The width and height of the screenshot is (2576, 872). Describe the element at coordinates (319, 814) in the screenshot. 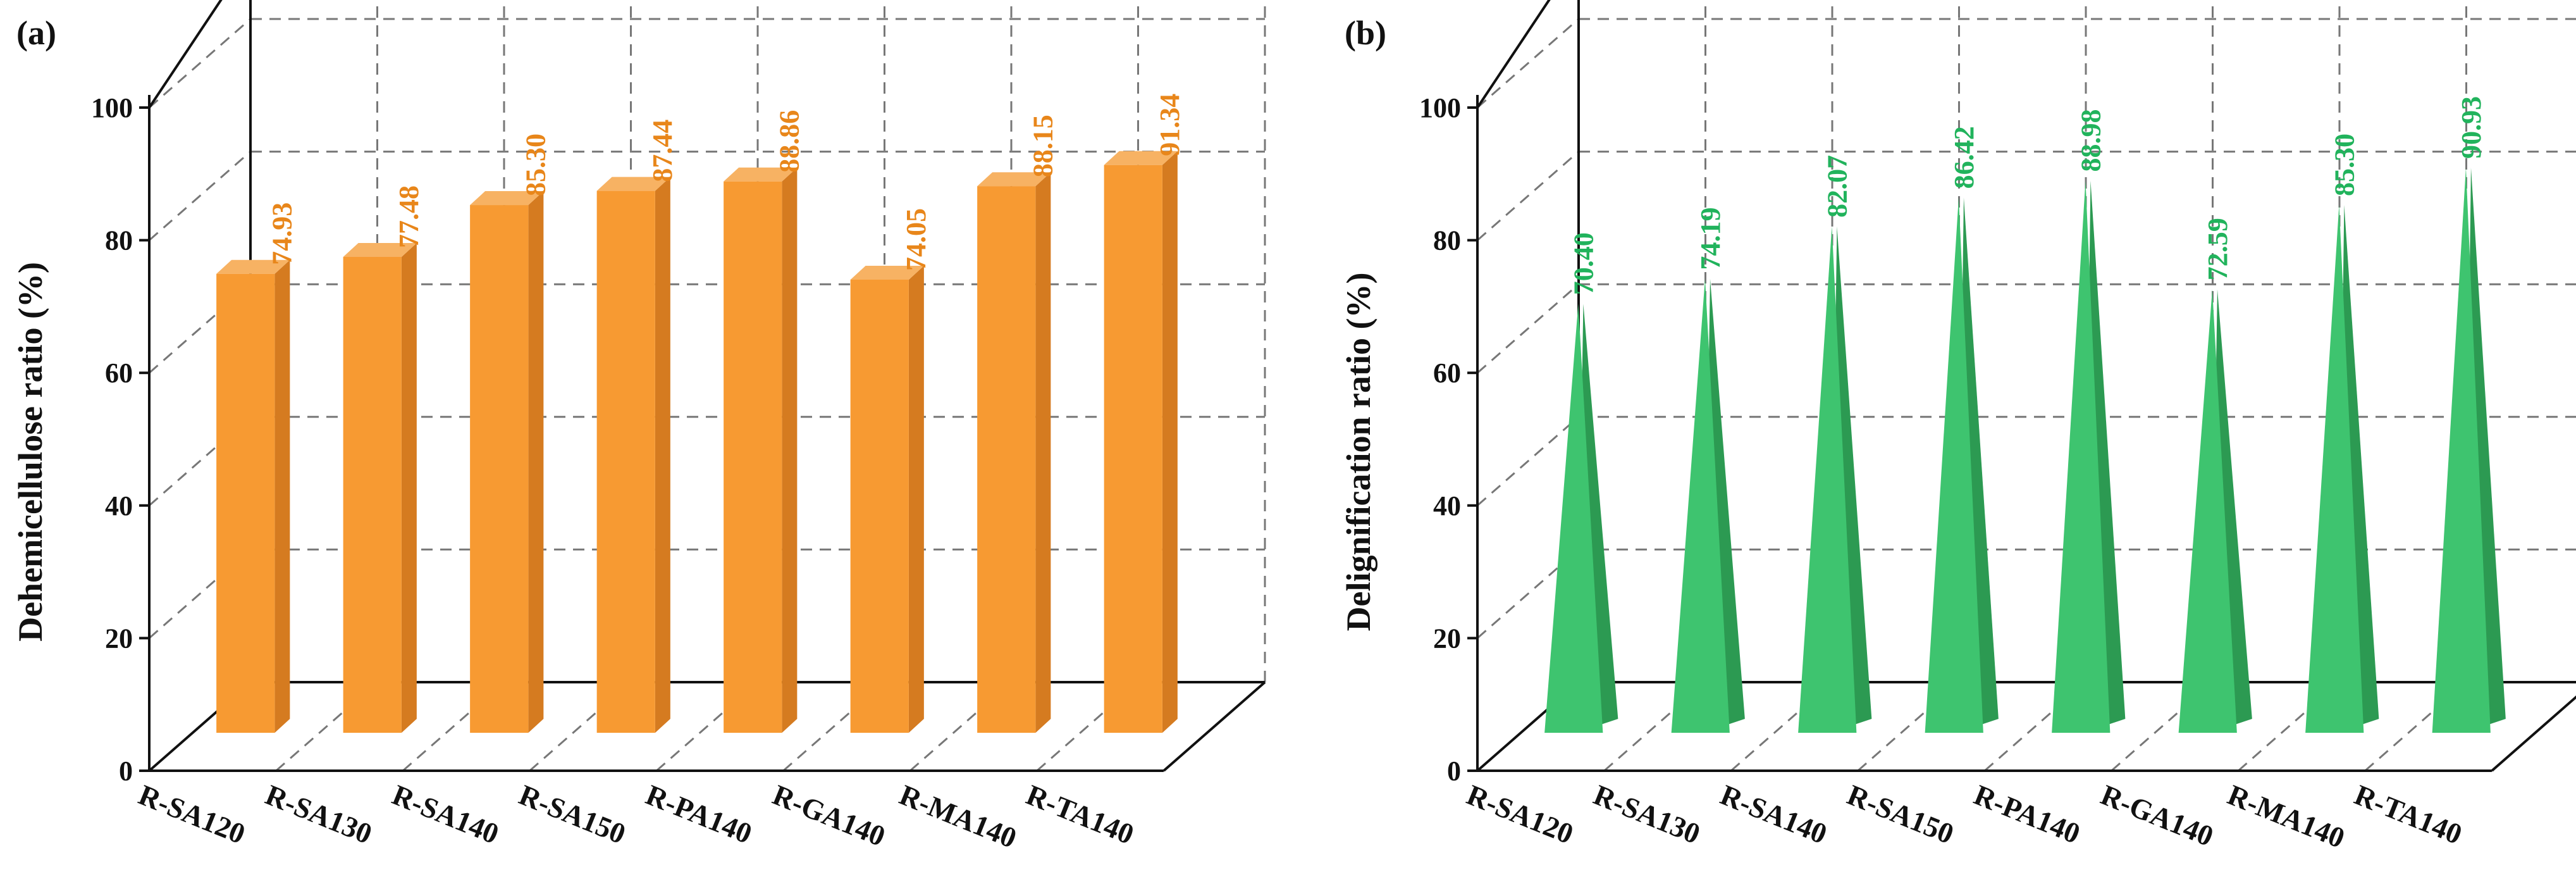

I see `x-tick-label: R-SA130` at that location.